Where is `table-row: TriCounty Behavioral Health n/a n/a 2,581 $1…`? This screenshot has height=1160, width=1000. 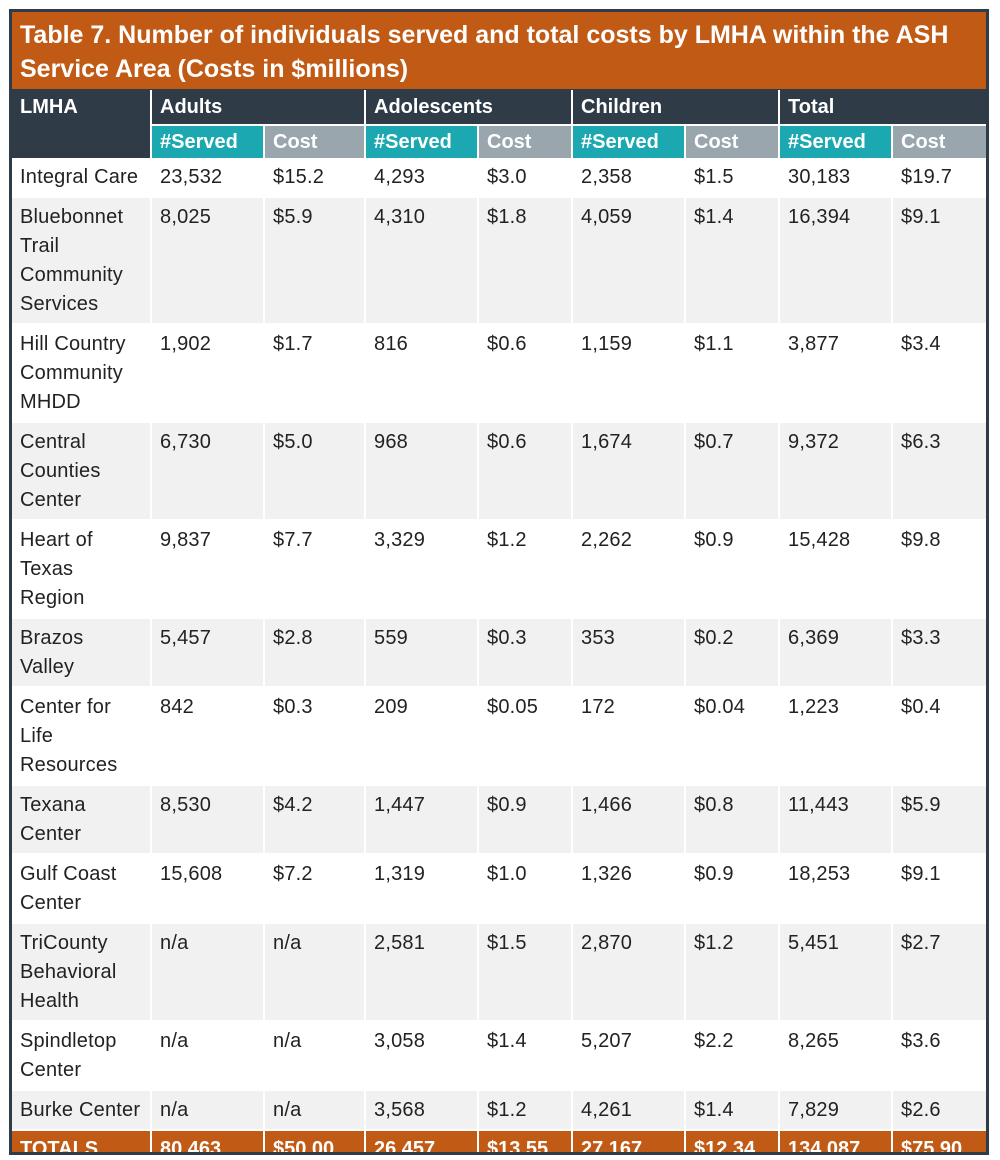
table-row: TriCounty Behavioral Health n/a n/a 2,581 $1… is located at coordinates (499, 972).